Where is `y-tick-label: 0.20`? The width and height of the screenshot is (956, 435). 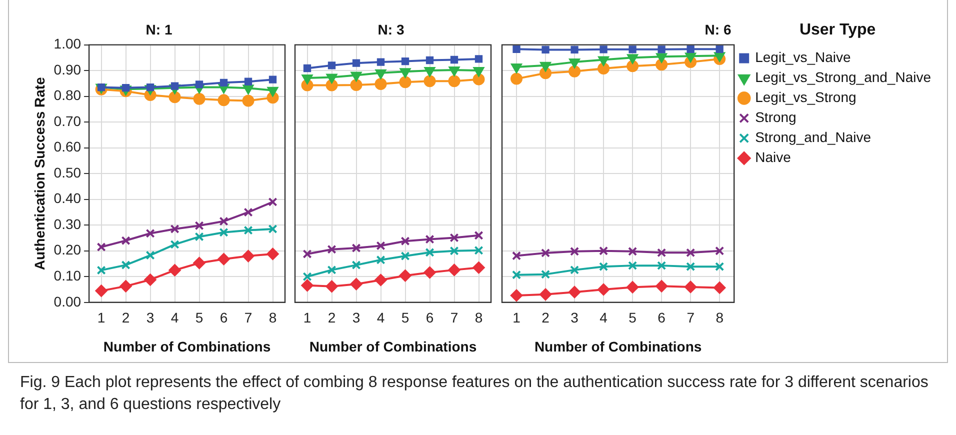 y-tick-label: 0.20 is located at coordinates (68, 250).